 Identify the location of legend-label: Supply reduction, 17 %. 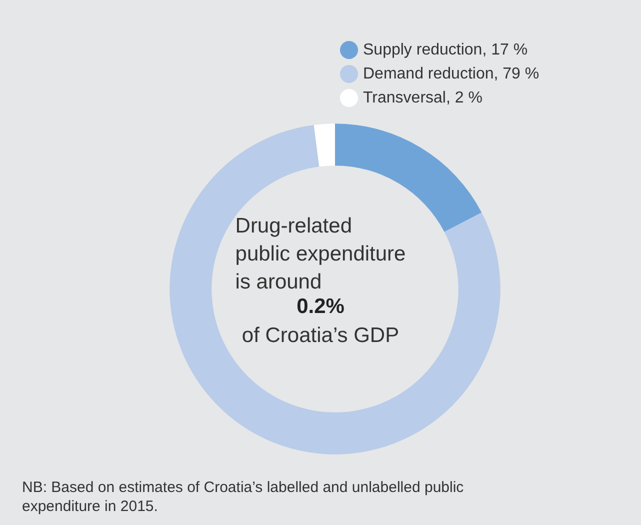
(445, 50).